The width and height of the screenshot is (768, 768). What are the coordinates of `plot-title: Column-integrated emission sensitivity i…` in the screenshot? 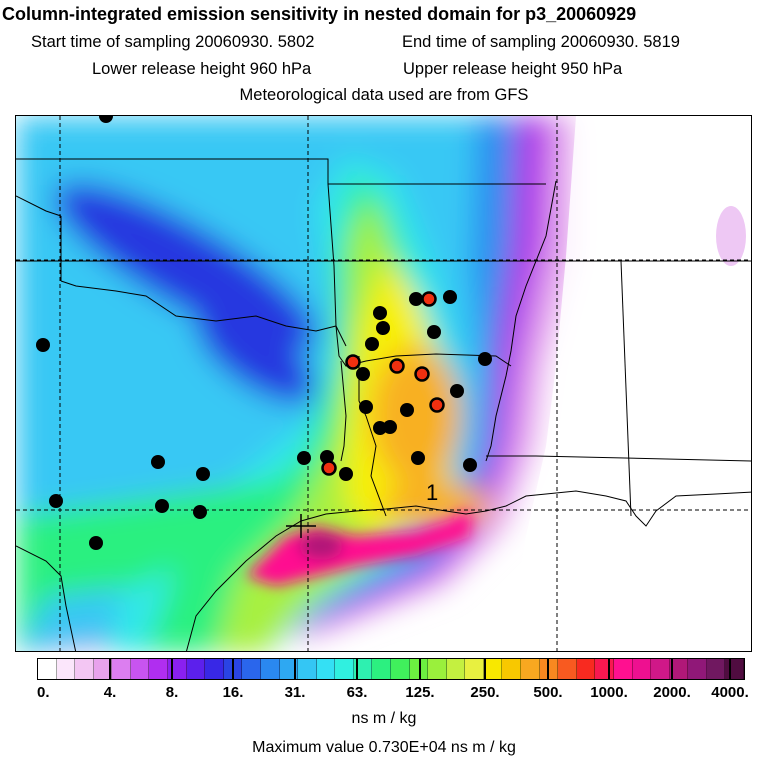 It's located at (319, 14).